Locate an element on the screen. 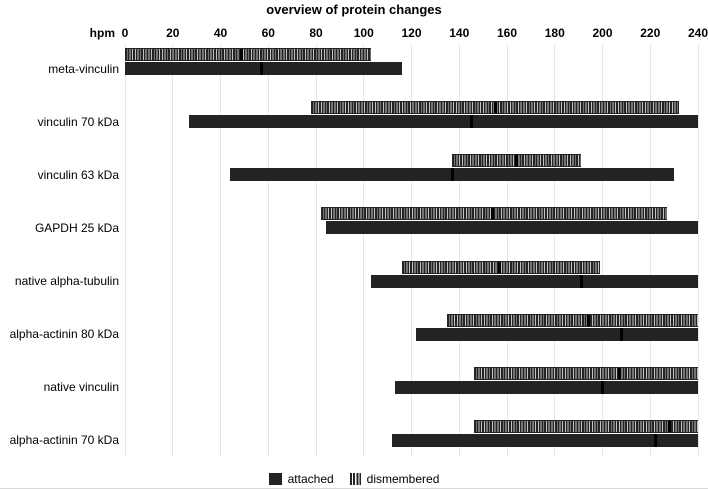  axis-tick-label: 20 is located at coordinates (173, 33).